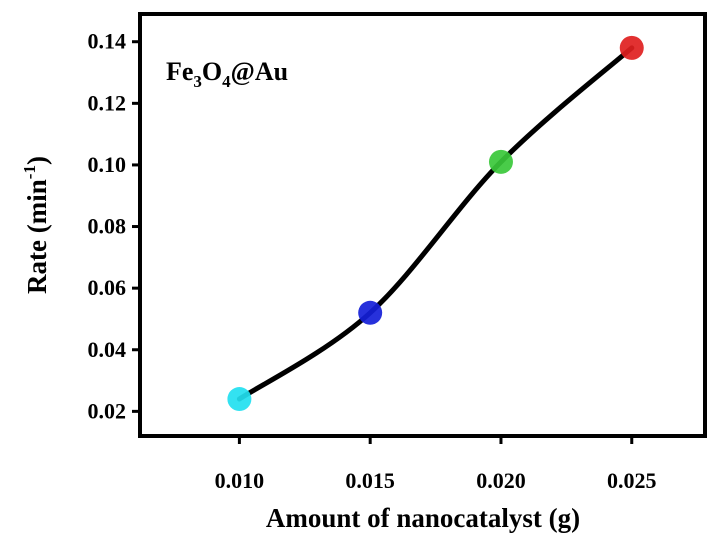  I want to click on y-tick-label: 0.12, so click(107, 102).